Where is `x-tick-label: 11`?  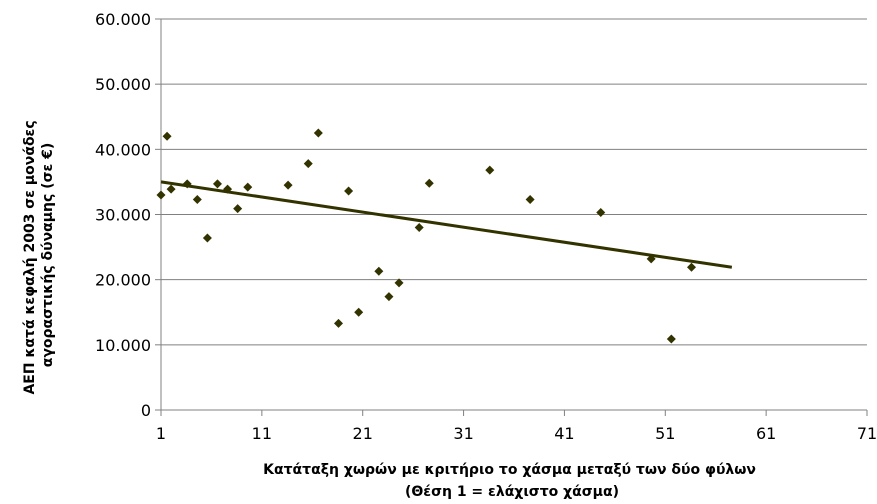 x-tick-label: 11 is located at coordinates (262, 433).